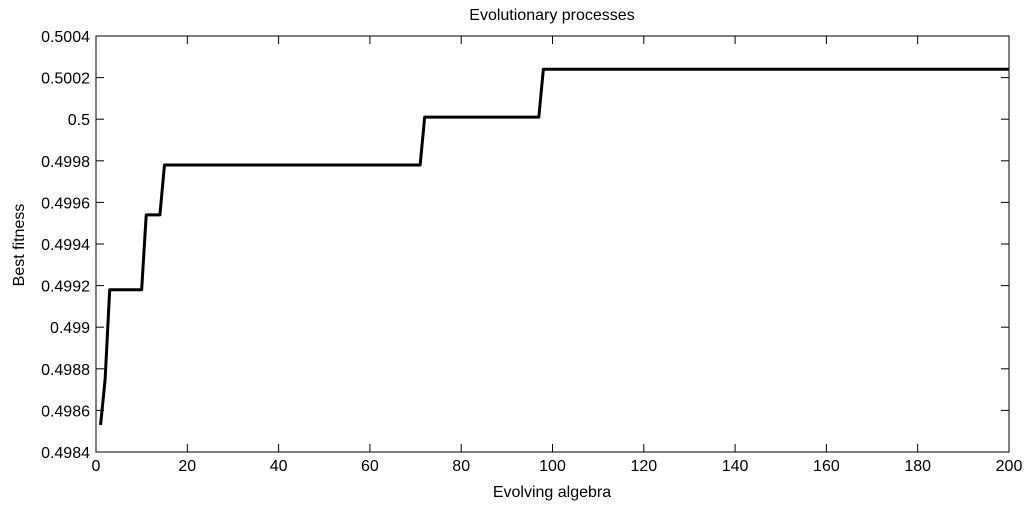  I want to click on x-tick-label: 200, so click(1009, 466).